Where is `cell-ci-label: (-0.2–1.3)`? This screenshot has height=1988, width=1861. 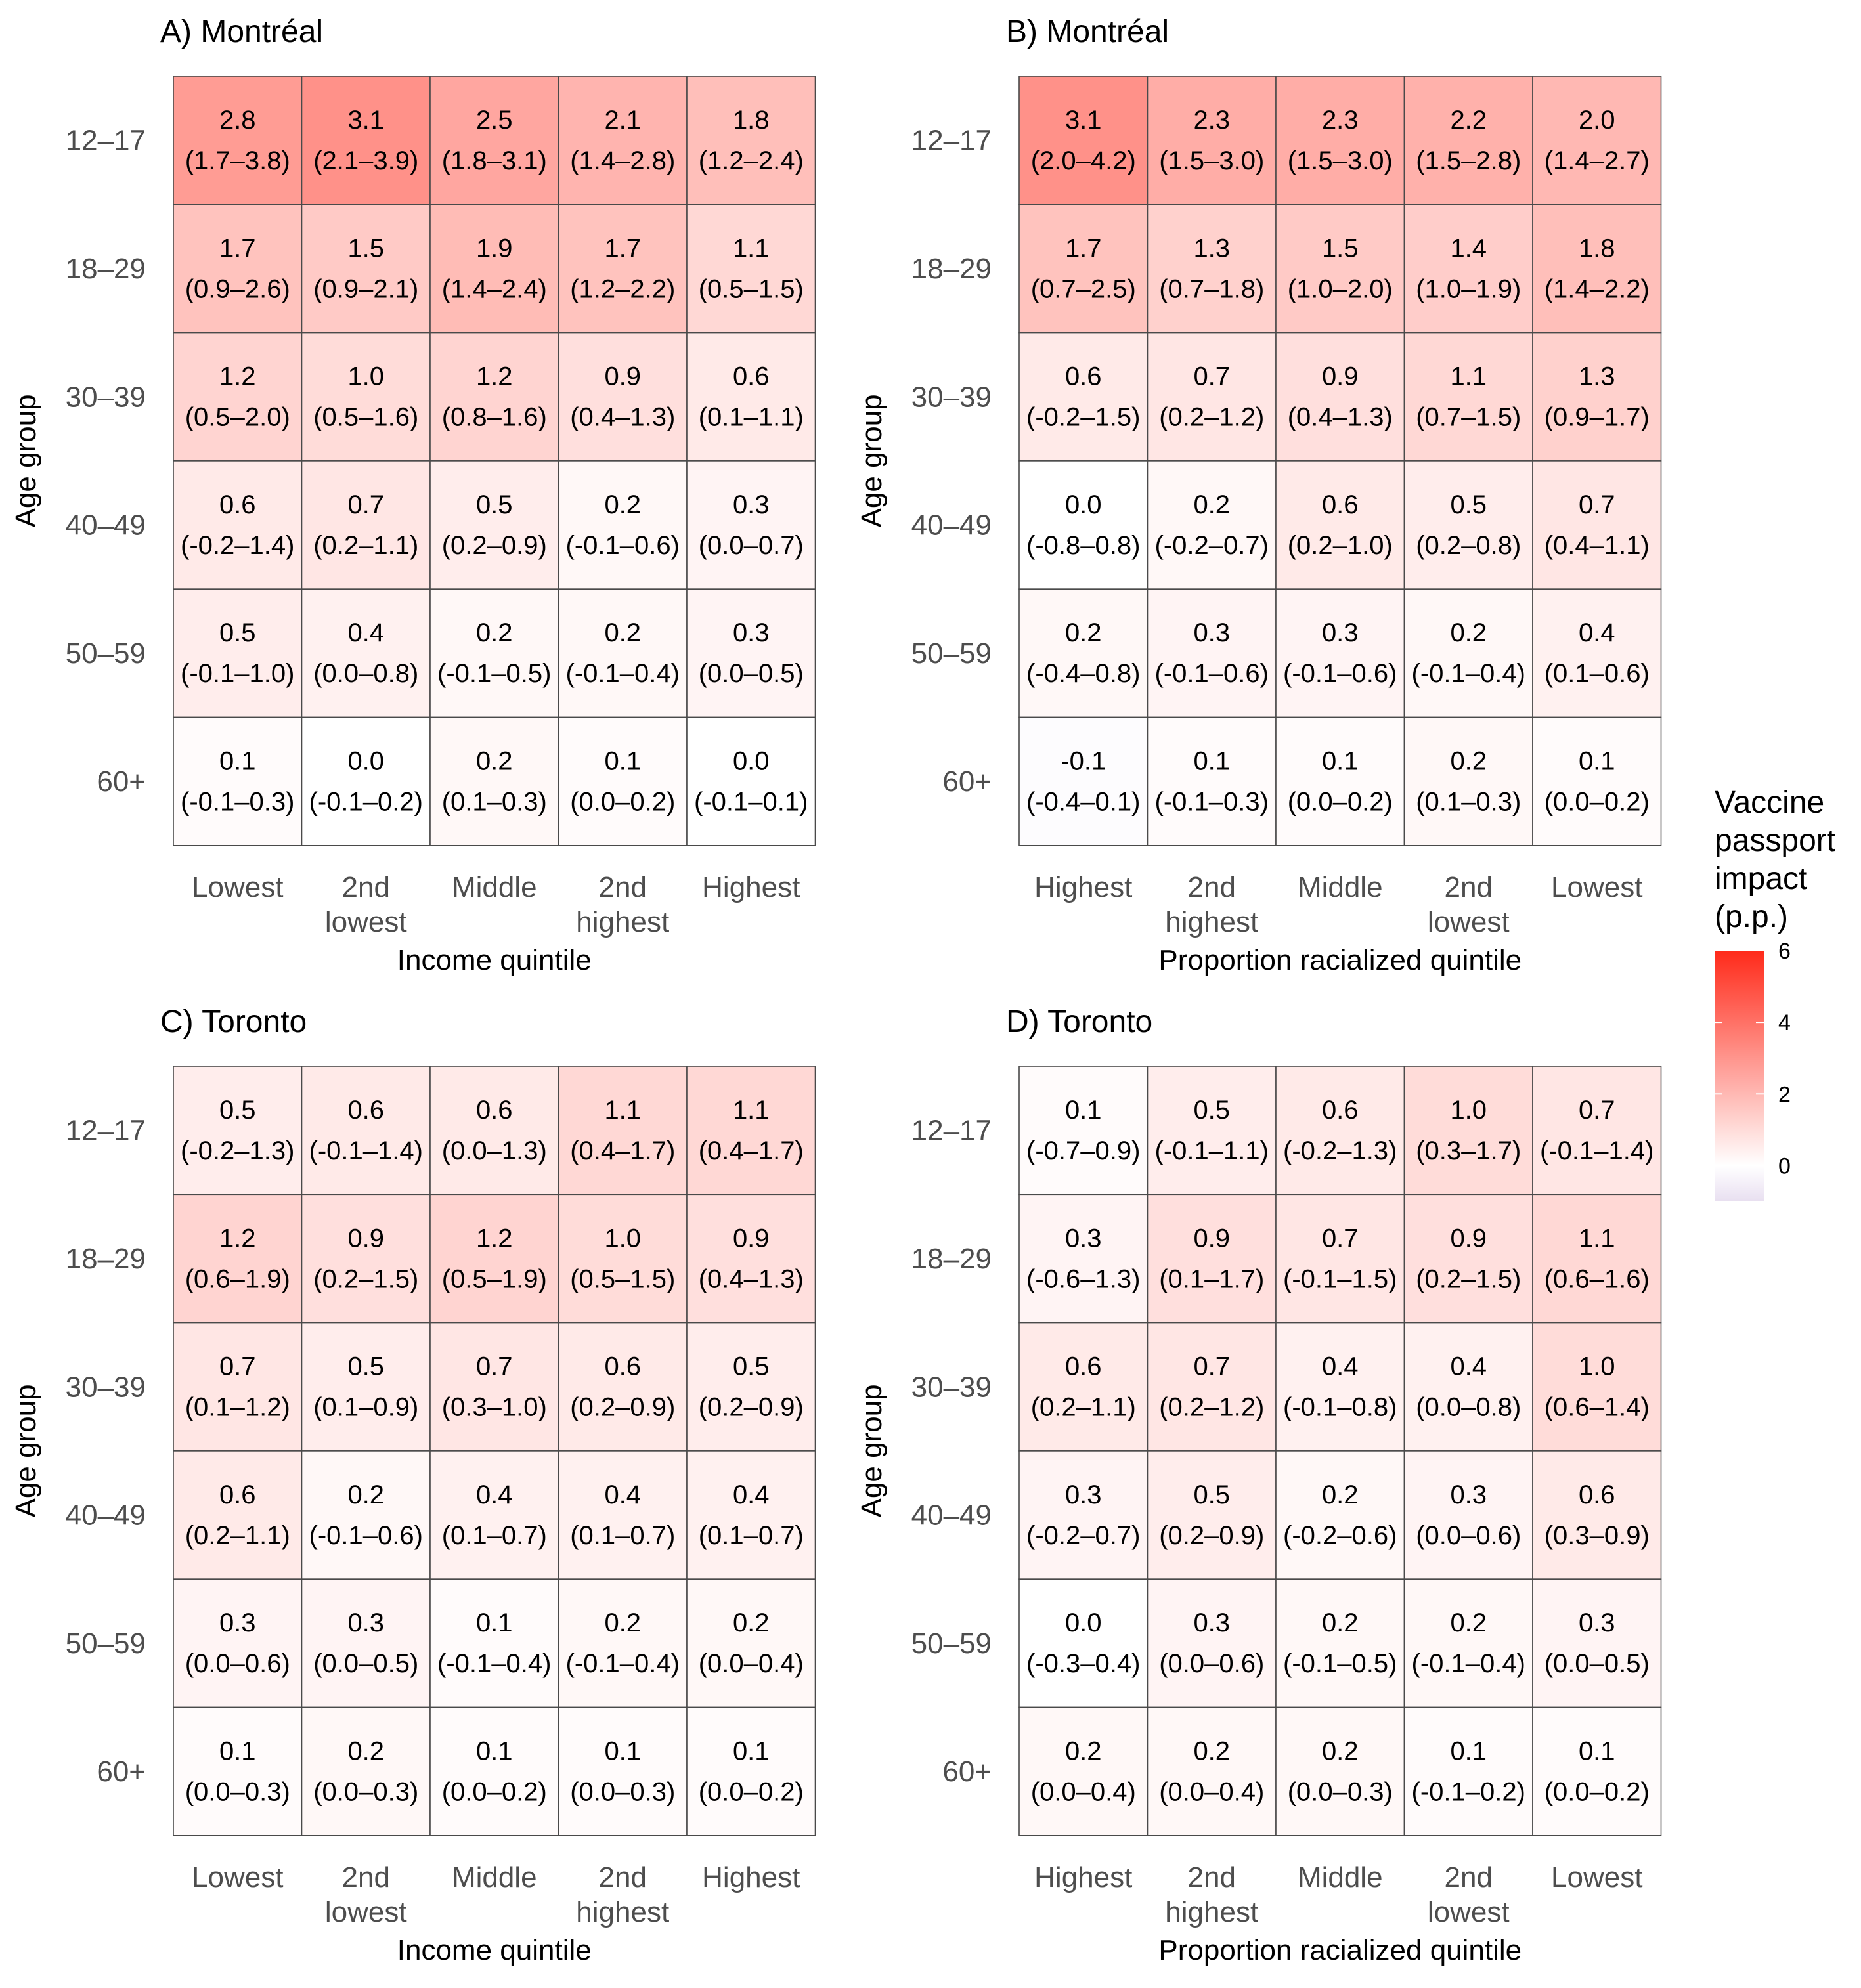
cell-ci-label: (-0.2–1.3) is located at coordinates (237, 1150).